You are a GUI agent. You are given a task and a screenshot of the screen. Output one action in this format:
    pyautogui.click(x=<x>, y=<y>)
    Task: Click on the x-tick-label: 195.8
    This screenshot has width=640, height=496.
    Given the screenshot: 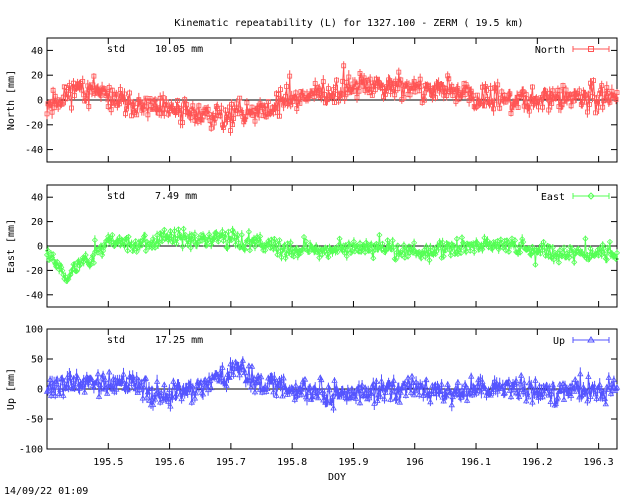 What is the action you would take?
    pyautogui.click(x=292, y=462)
    